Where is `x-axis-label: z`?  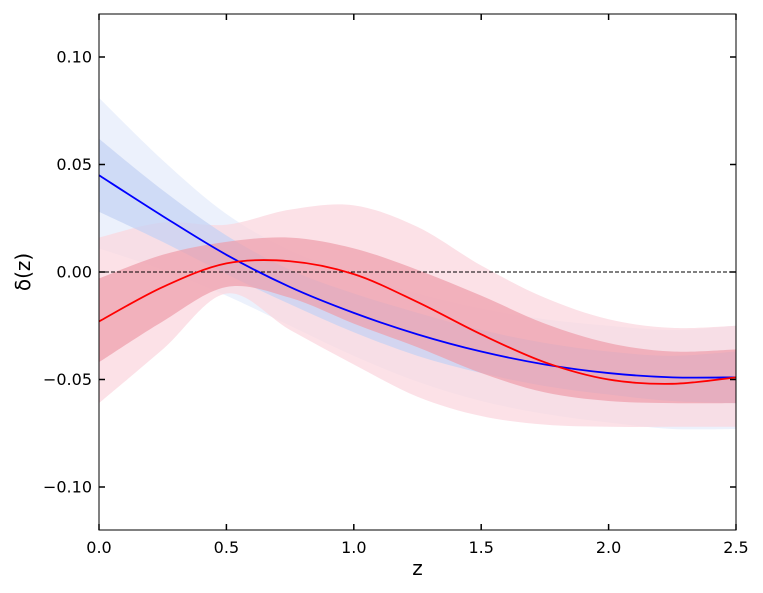 x-axis-label: z is located at coordinates (417, 568).